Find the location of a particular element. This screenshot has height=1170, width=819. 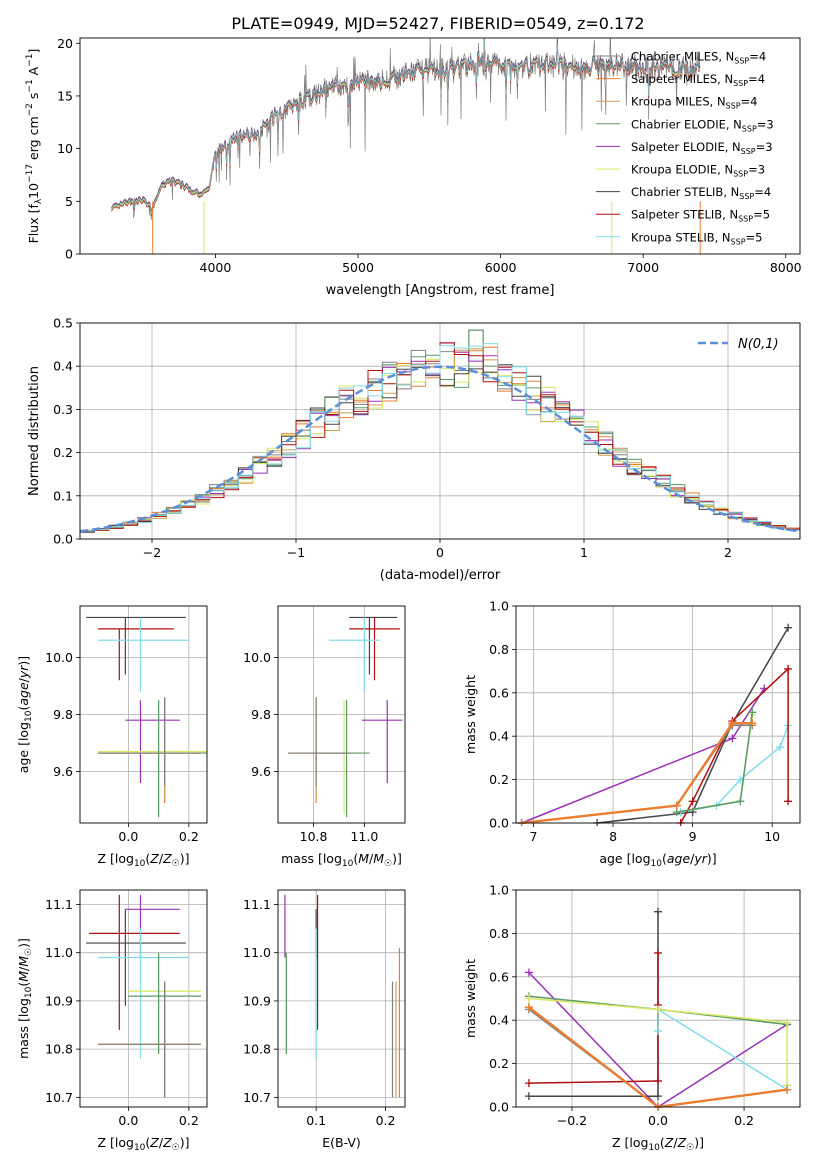

x-tick-label: −1 is located at coordinates (296, 552).